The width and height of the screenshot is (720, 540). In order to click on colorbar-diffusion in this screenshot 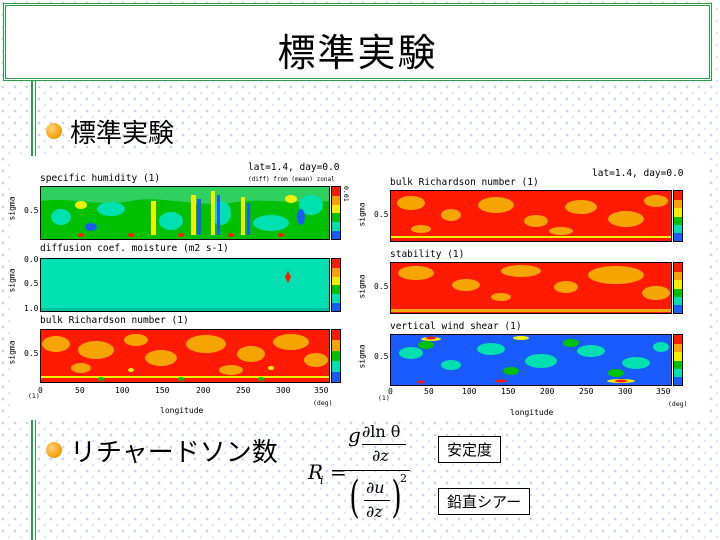, I will do `click(336, 285)`.